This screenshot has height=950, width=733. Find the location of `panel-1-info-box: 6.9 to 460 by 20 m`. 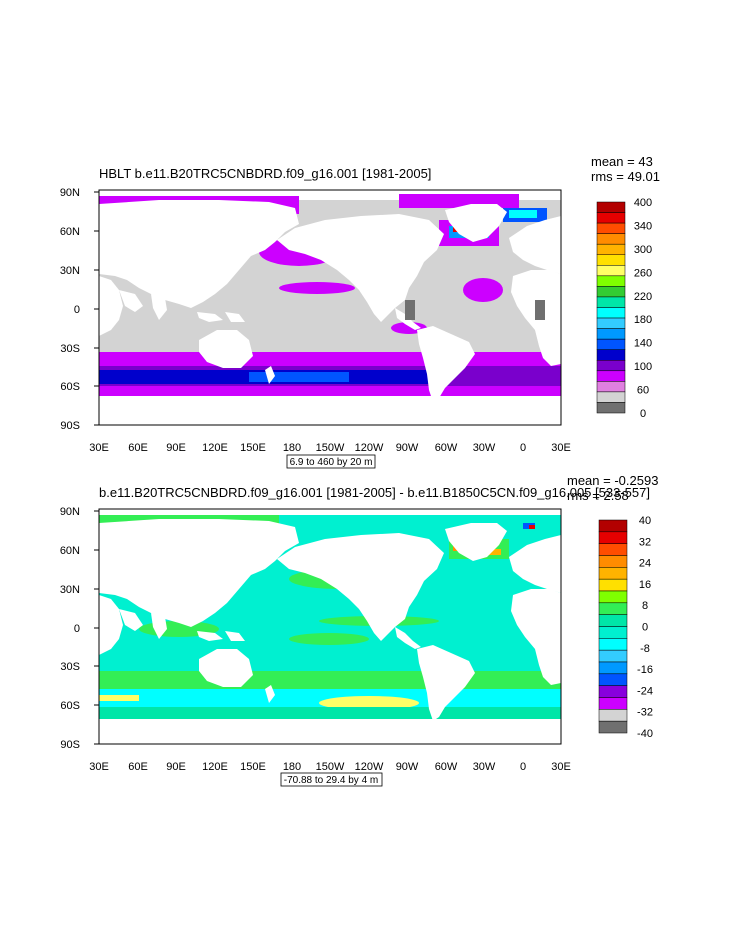

panel-1-info-box: 6.9 to 460 by 20 m is located at coordinates (331, 461).